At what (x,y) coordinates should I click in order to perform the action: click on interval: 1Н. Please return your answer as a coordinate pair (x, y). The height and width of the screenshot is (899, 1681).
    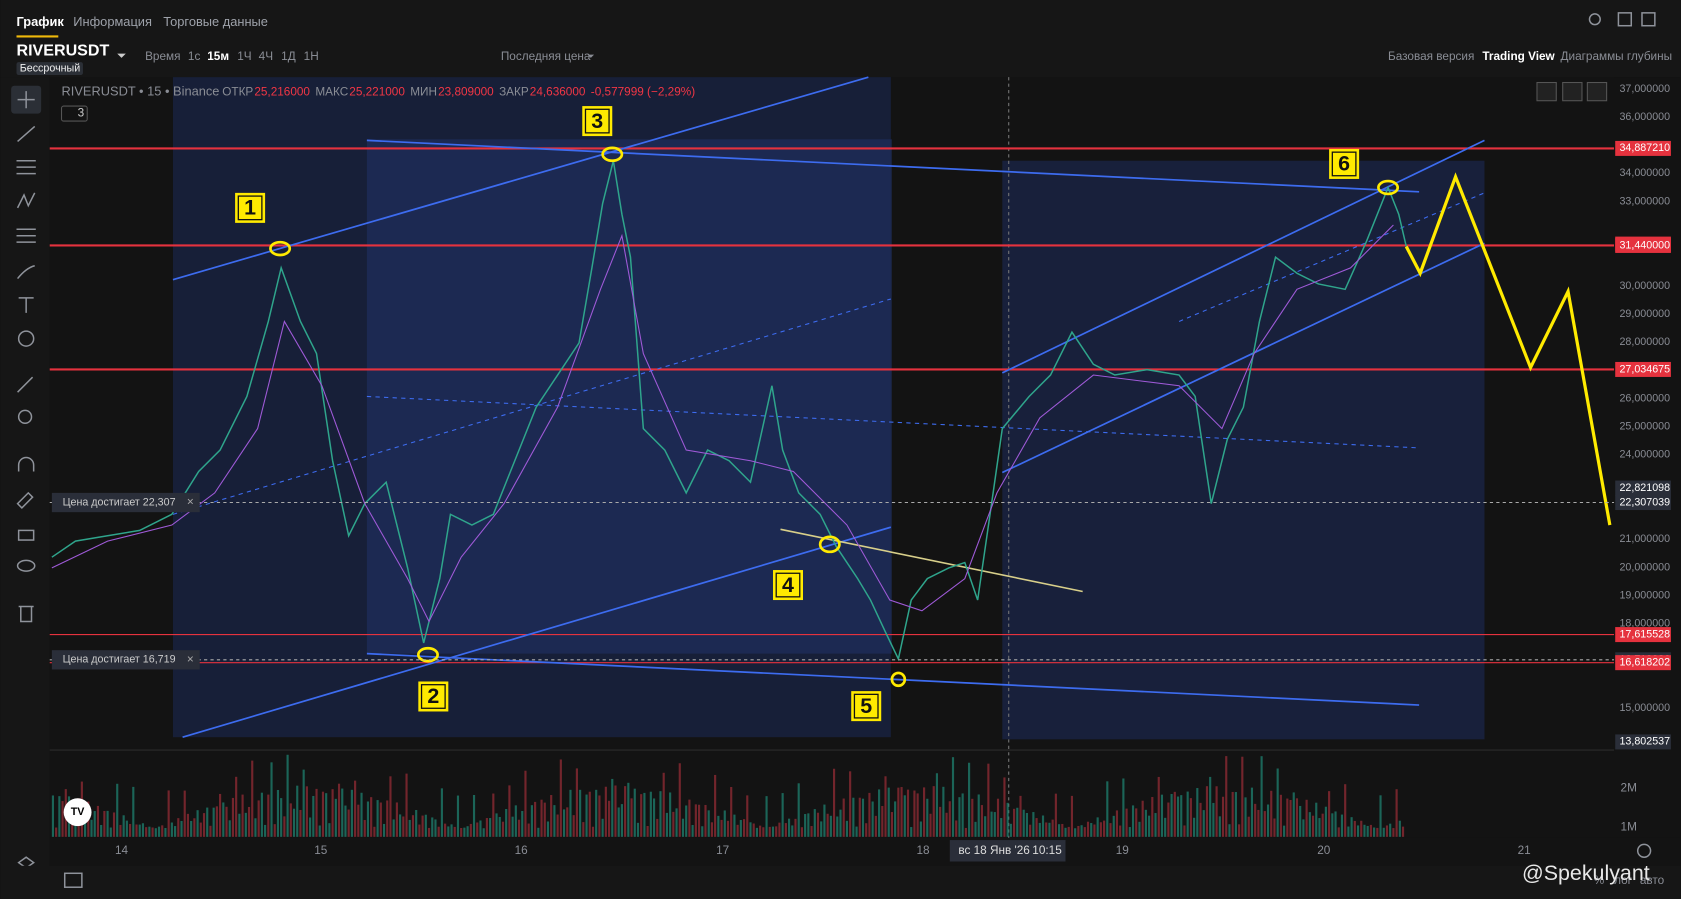
    Looking at the image, I should click on (311, 56).